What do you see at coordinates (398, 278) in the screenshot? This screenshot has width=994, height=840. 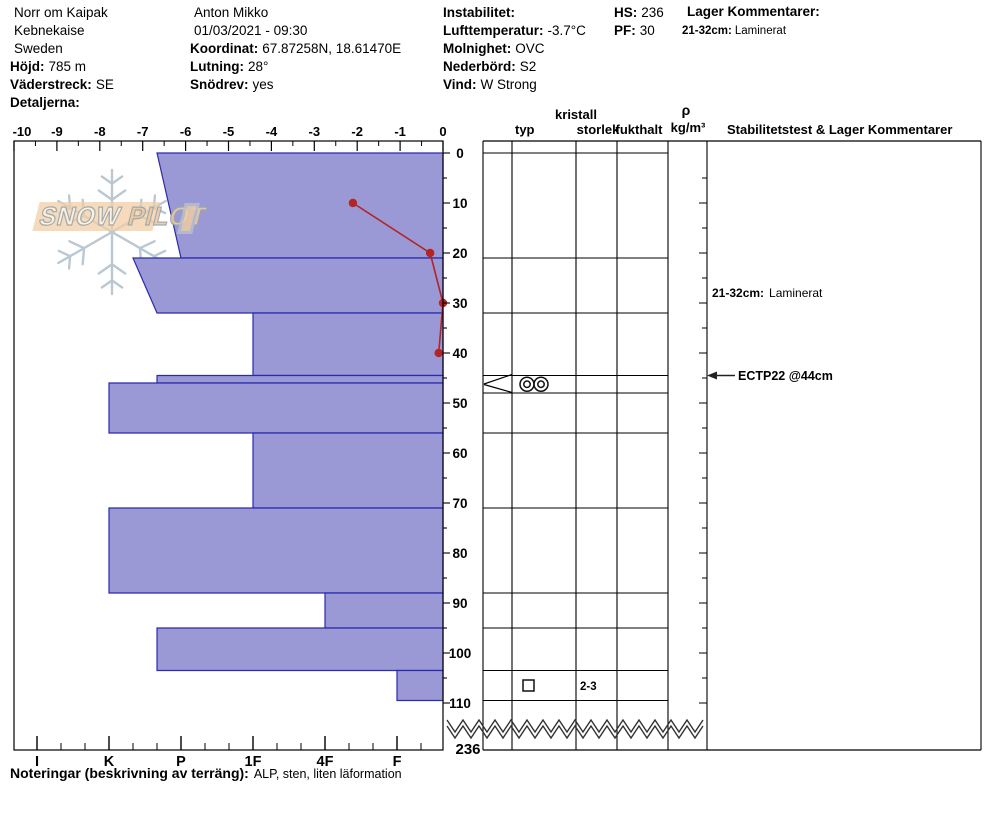 I see `temperature-line` at bounding box center [398, 278].